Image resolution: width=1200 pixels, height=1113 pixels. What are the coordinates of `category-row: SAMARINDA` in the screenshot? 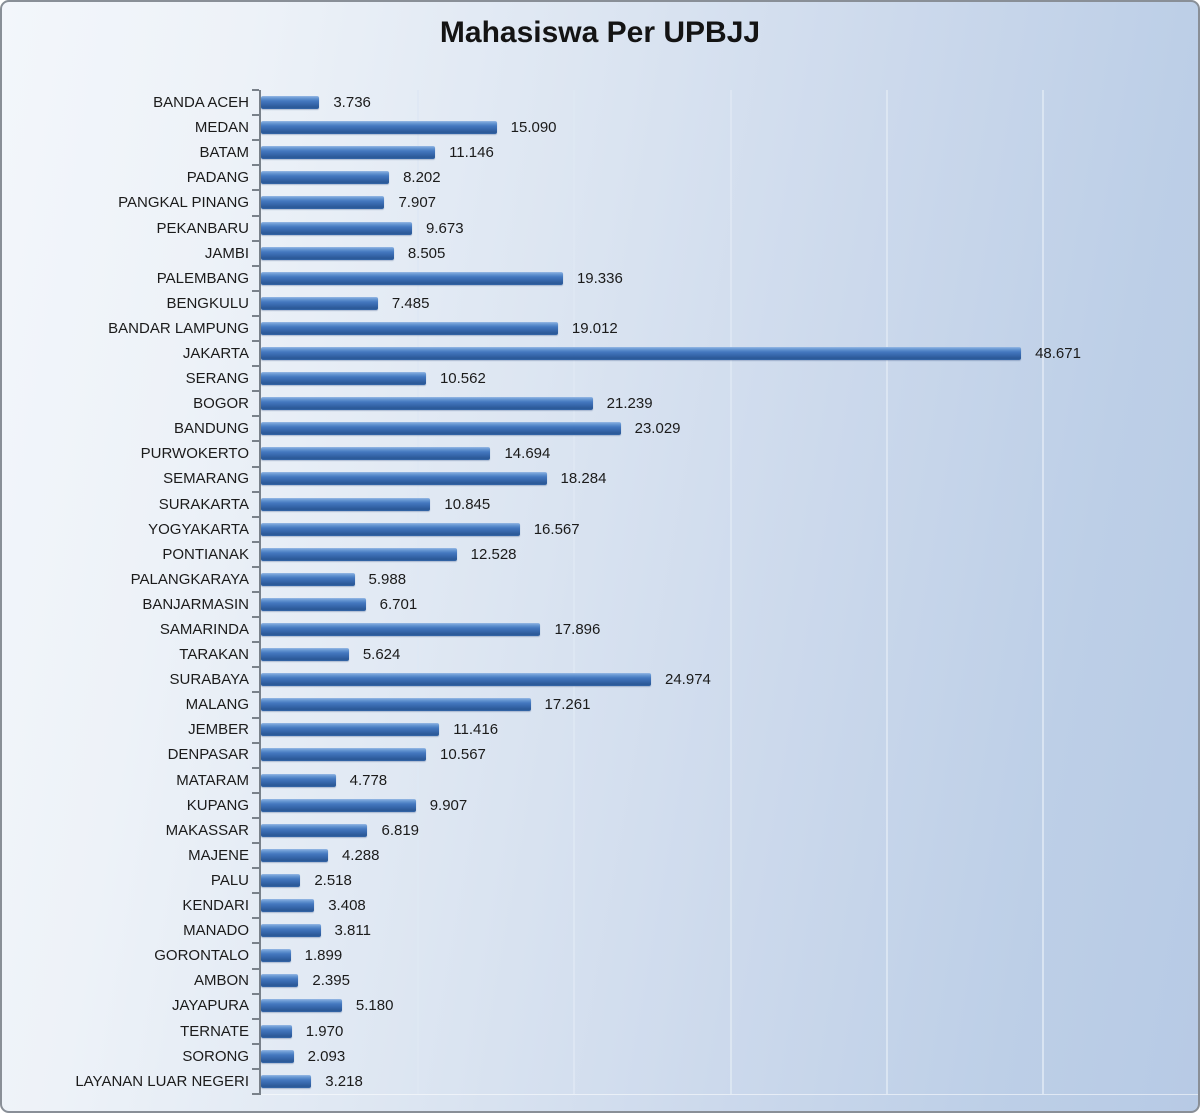 It's located at (125, 629).